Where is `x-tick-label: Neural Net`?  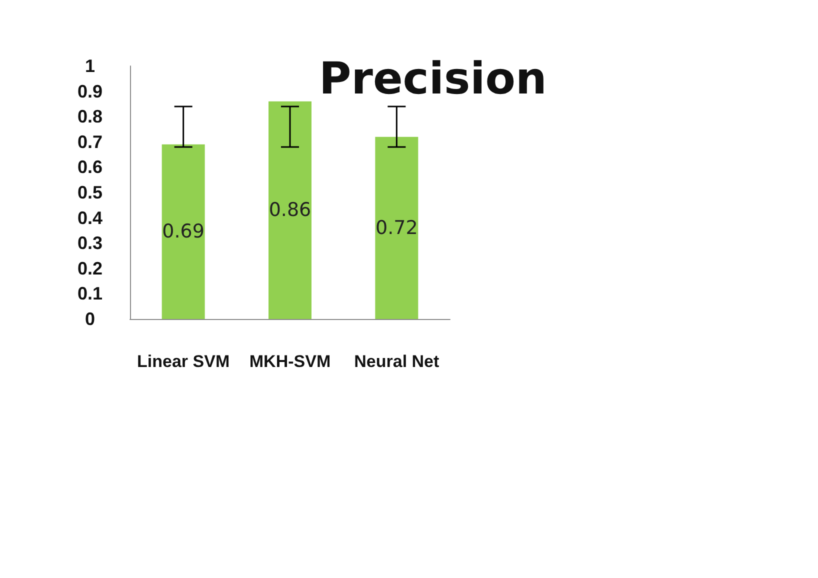
x-tick-label: Neural Net is located at coordinates (397, 361).